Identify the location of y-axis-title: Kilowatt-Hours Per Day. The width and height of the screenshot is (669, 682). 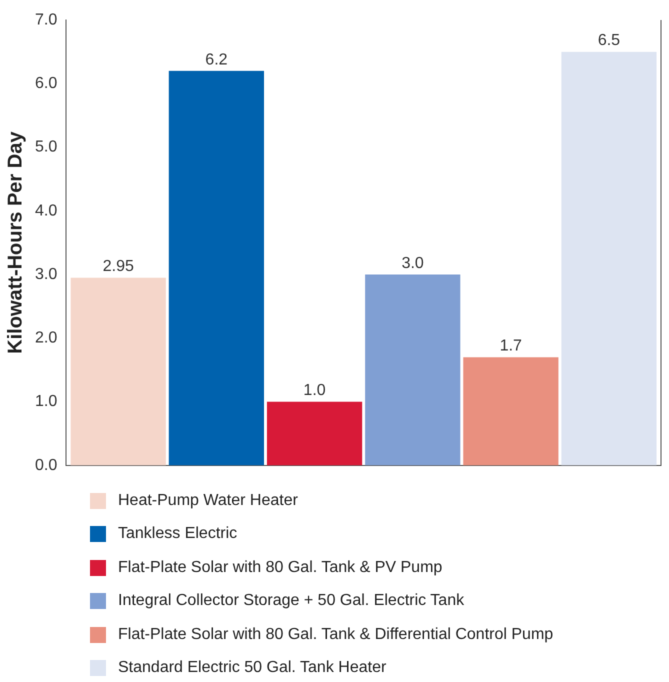
(15, 242).